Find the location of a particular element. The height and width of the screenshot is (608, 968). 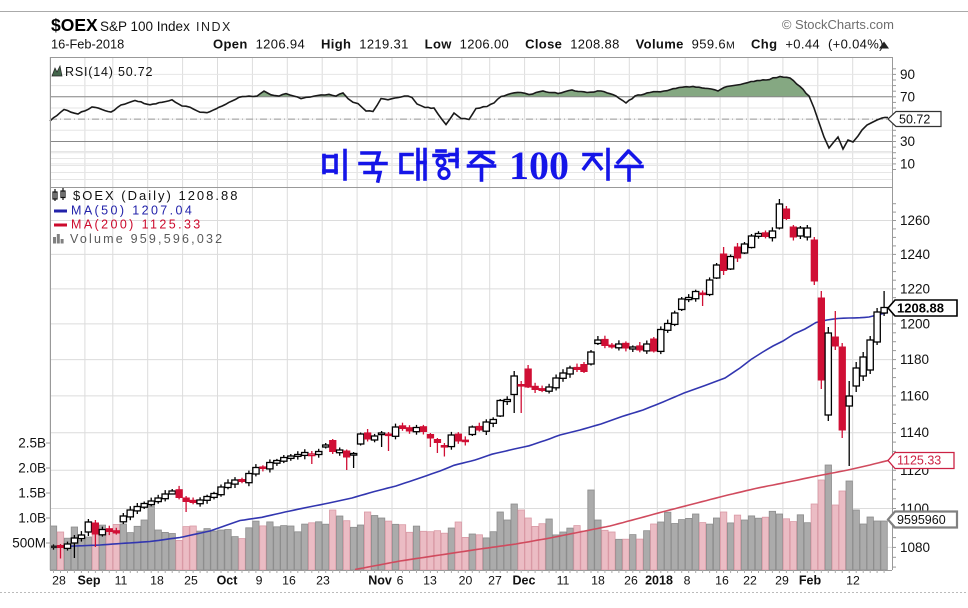

svg-text: 23 is located at coordinates (323, 581).